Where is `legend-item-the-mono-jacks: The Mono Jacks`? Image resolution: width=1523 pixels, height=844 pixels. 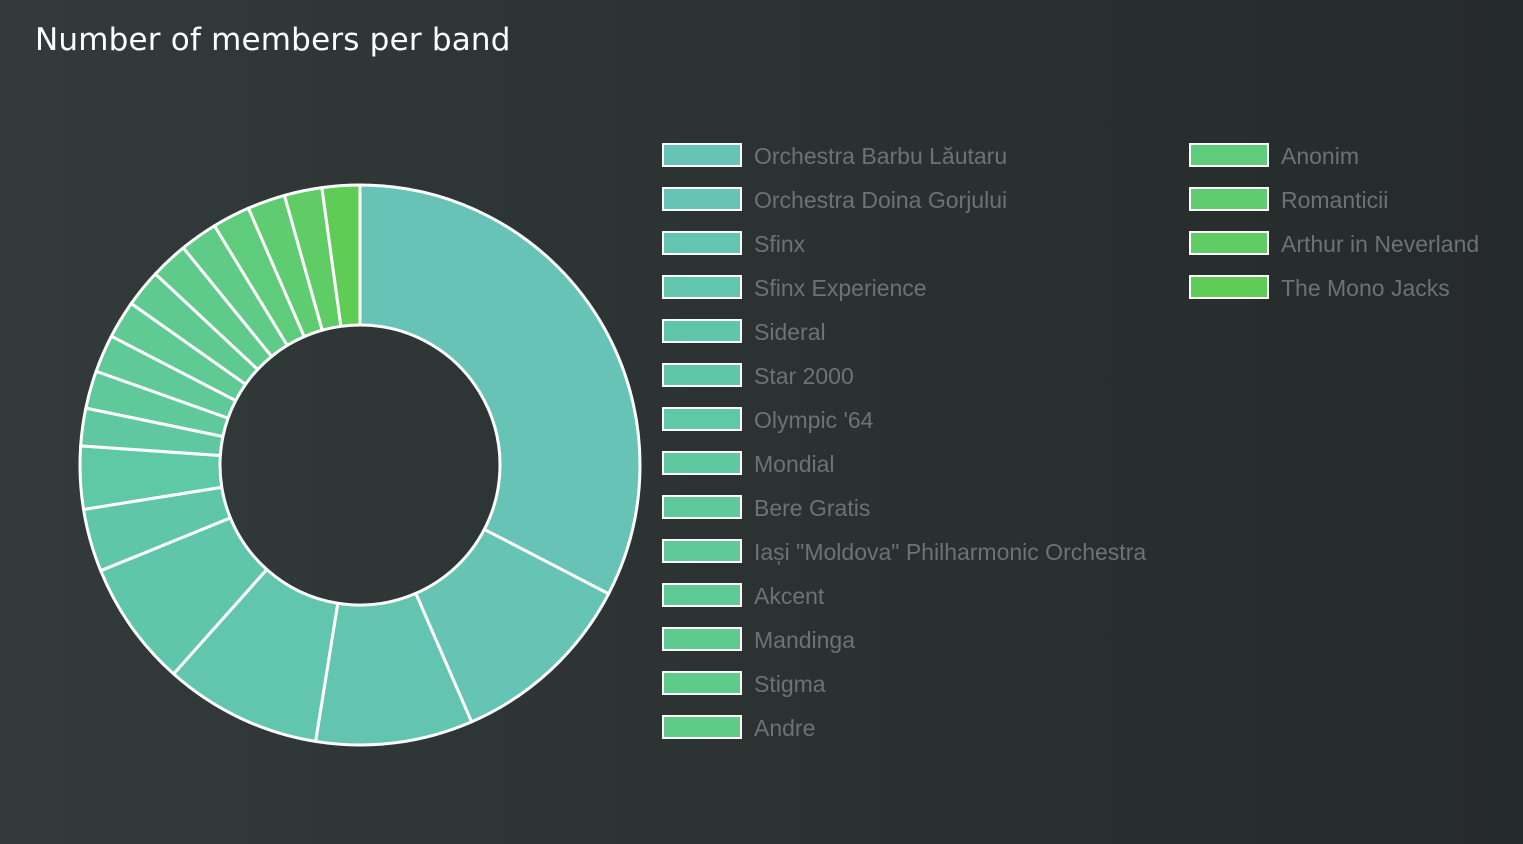
legend-item-the-mono-jacks: The Mono Jacks is located at coordinates (1334, 297).